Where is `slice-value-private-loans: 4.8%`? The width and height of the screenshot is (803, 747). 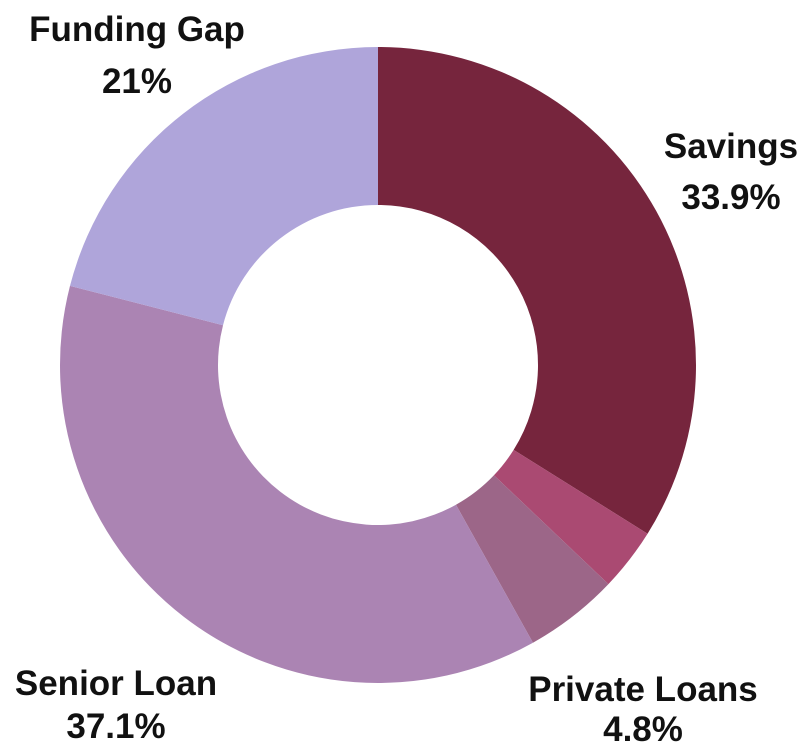 slice-value-private-loans: 4.8% is located at coordinates (643, 728).